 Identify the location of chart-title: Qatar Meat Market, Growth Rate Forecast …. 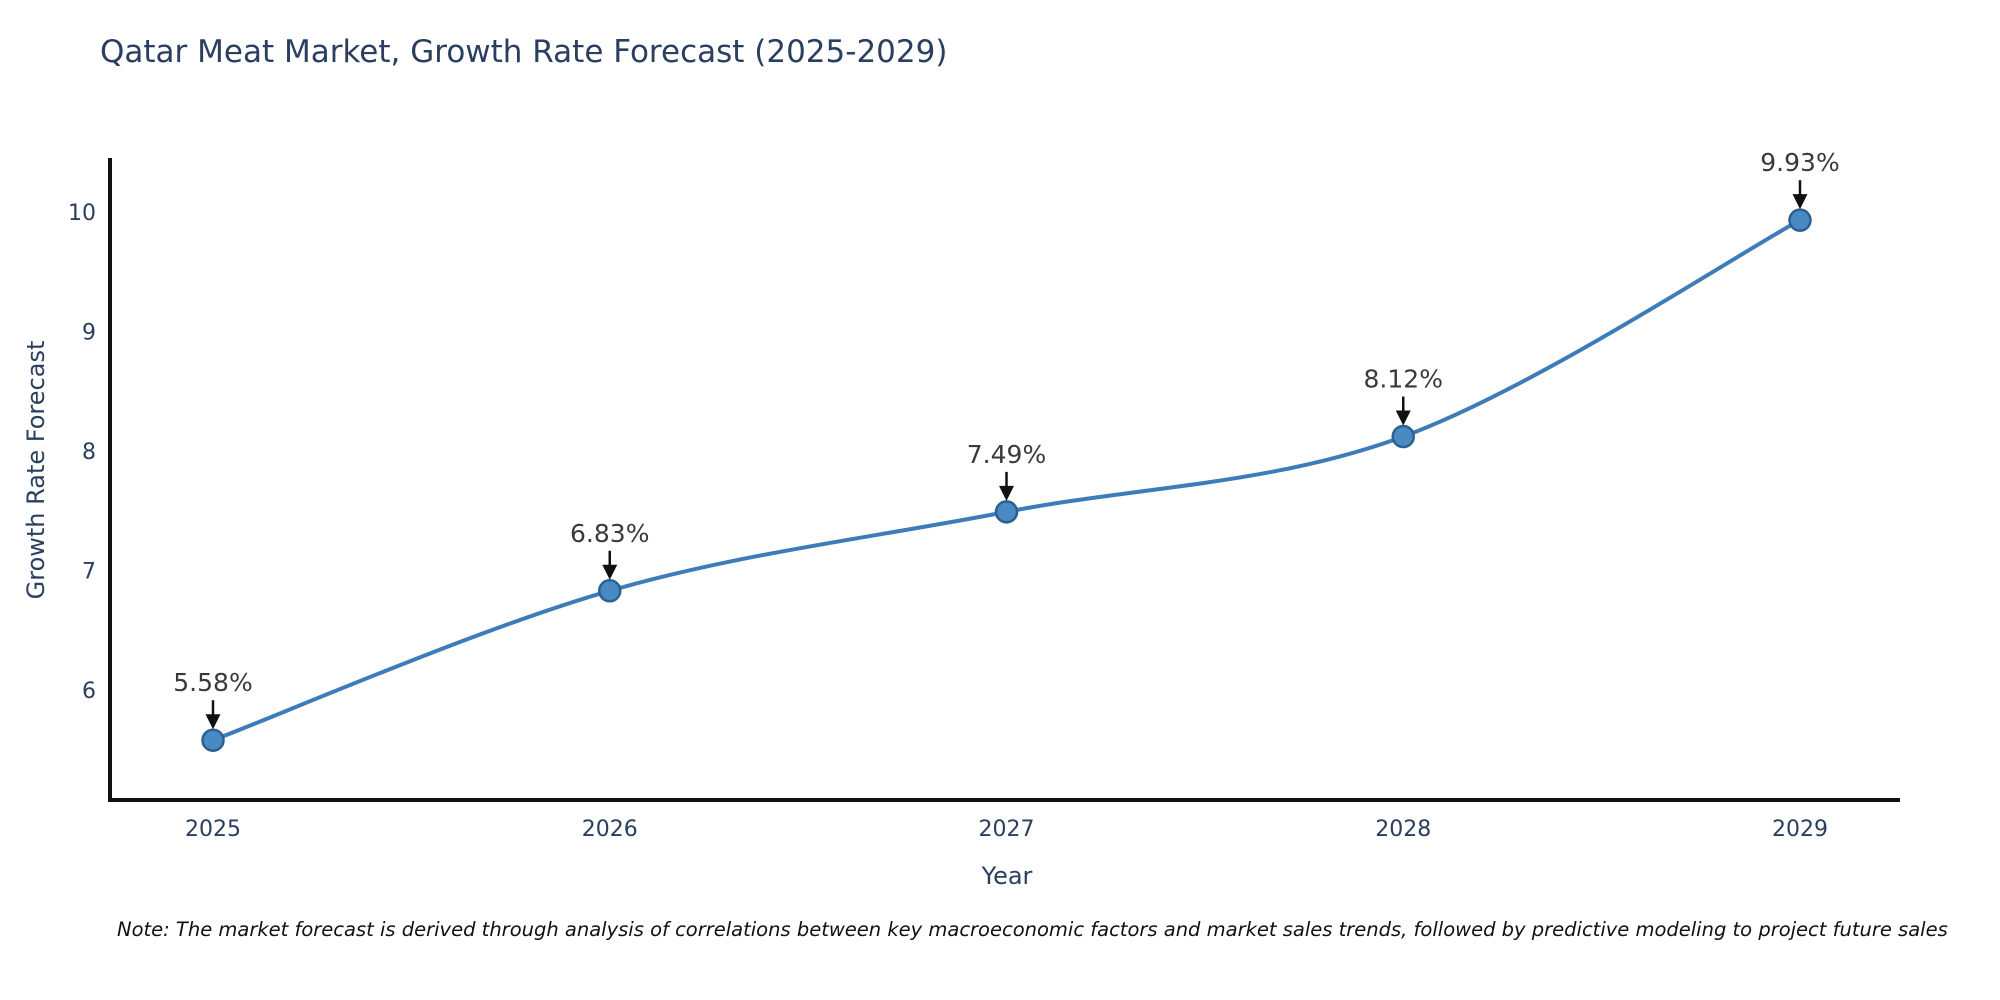
(524, 52).